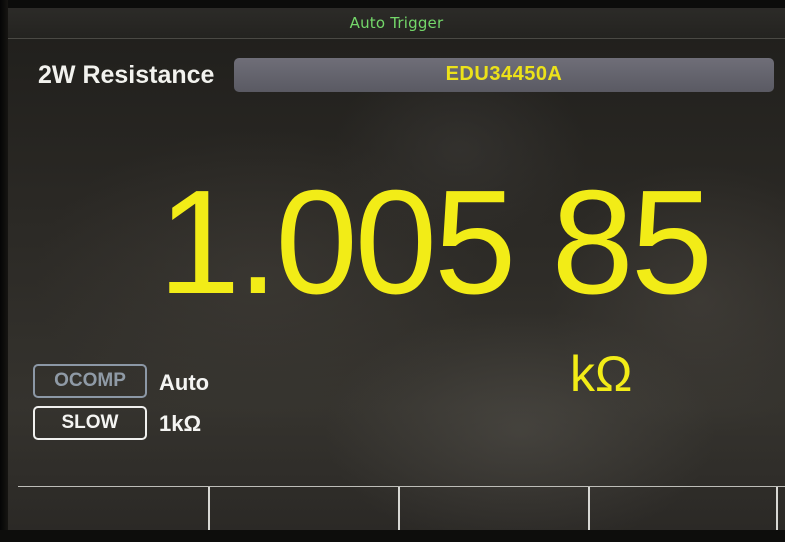 Image resolution: width=785 pixels, height=542 pixels. What do you see at coordinates (126, 75) in the screenshot?
I see `measurement-function-label: 2W Resistance` at bounding box center [126, 75].